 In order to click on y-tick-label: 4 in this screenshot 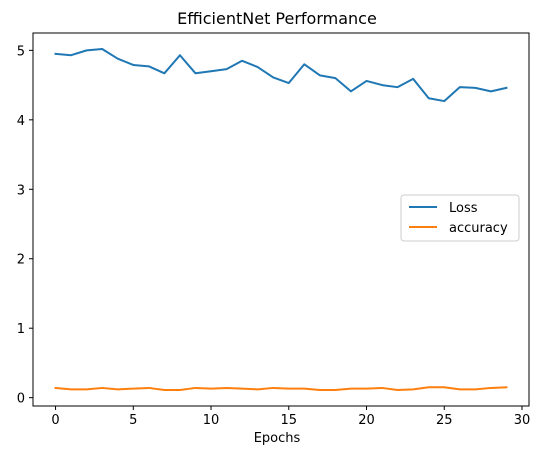, I will do `click(21, 121)`.